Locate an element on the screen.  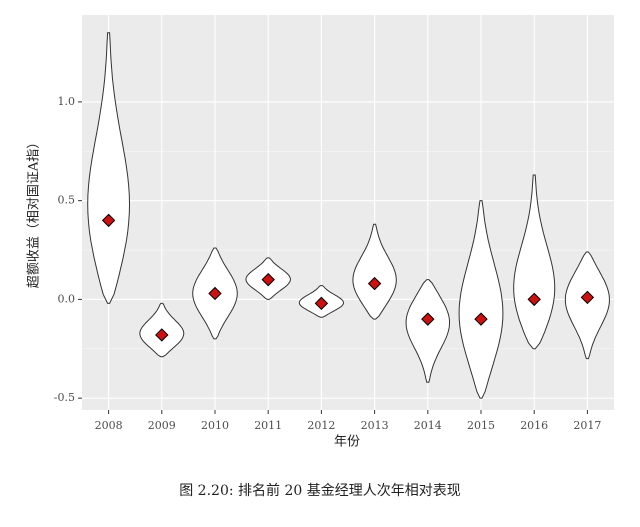
y-tick-label: 0.0 is located at coordinates (67, 298).